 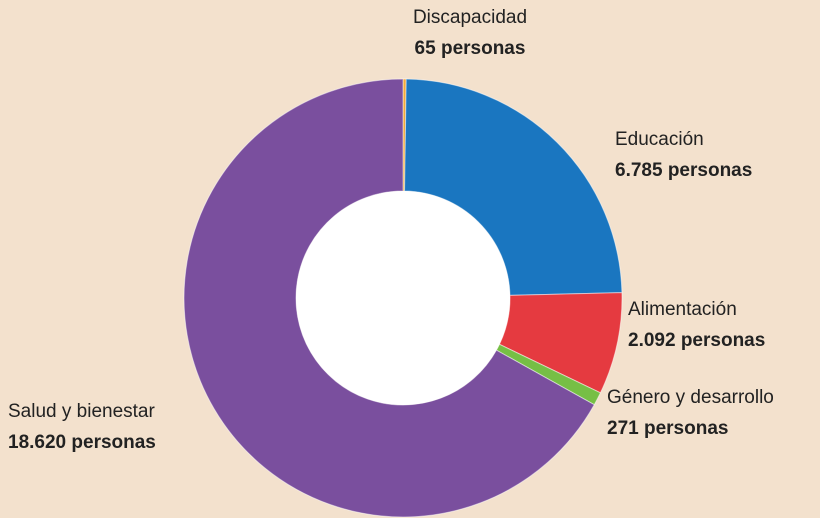 What do you see at coordinates (403, 298) in the screenshot?
I see `donut-hole` at bounding box center [403, 298].